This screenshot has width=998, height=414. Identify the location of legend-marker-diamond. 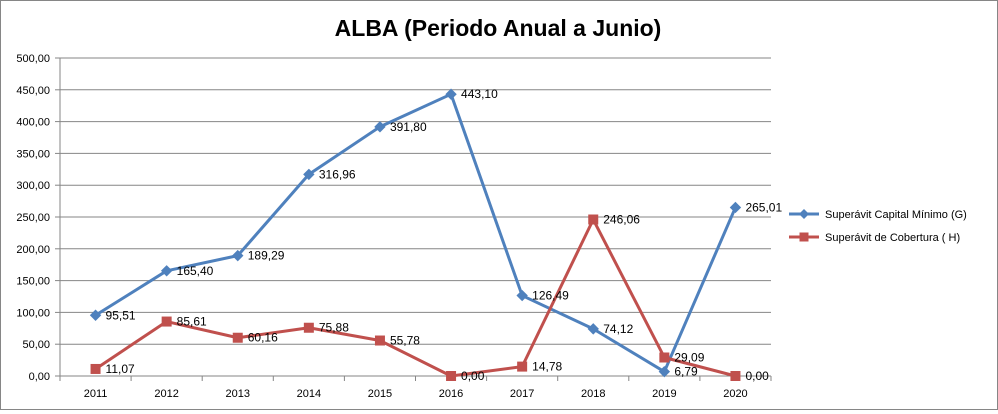
(804, 214).